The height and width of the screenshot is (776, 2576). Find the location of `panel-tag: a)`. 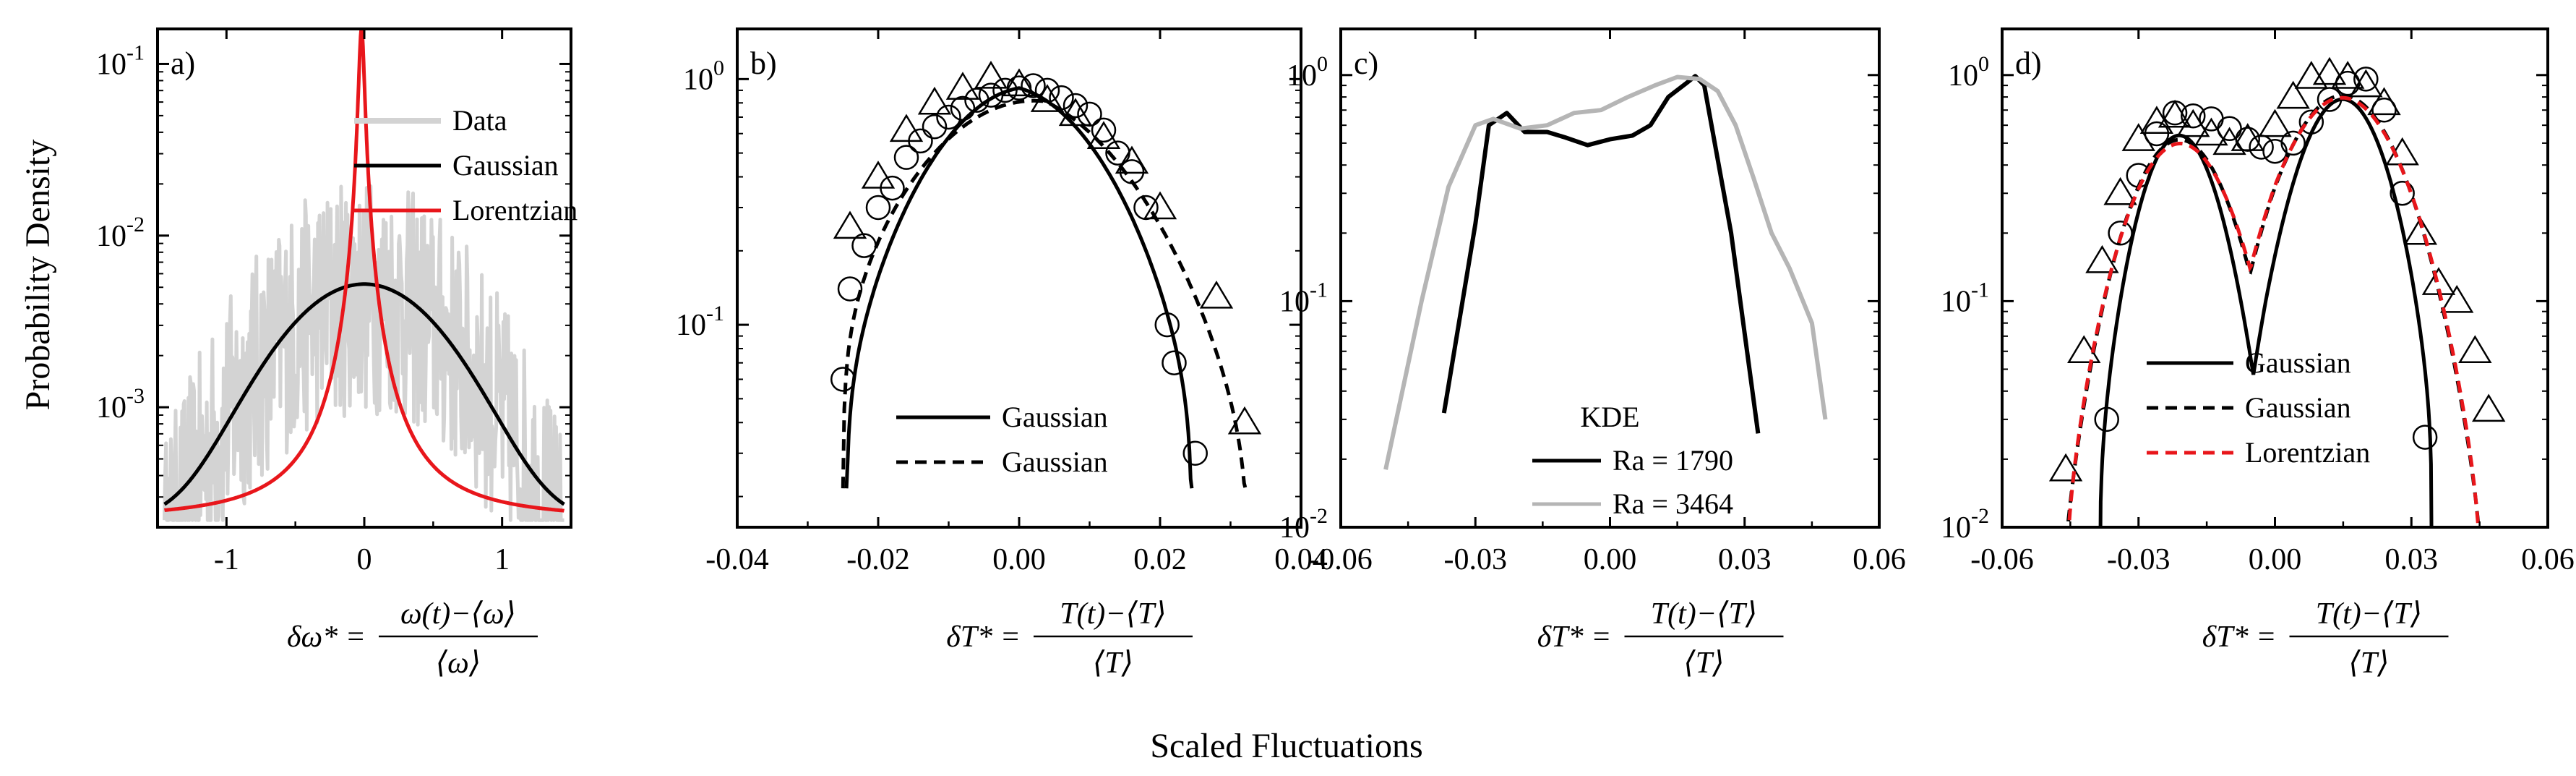

panel-tag: a) is located at coordinates (183, 63).